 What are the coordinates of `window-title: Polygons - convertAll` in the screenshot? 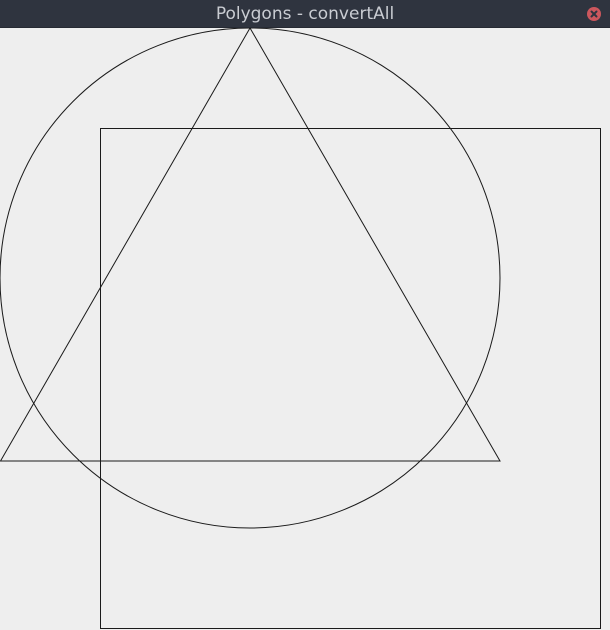 It's located at (305, 14).